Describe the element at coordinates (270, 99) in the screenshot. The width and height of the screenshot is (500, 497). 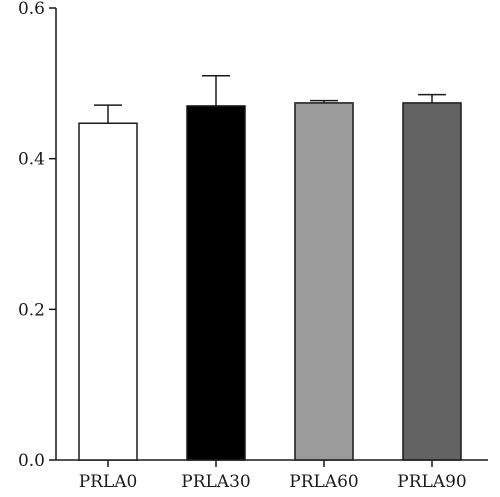
I see `error-bars` at that location.